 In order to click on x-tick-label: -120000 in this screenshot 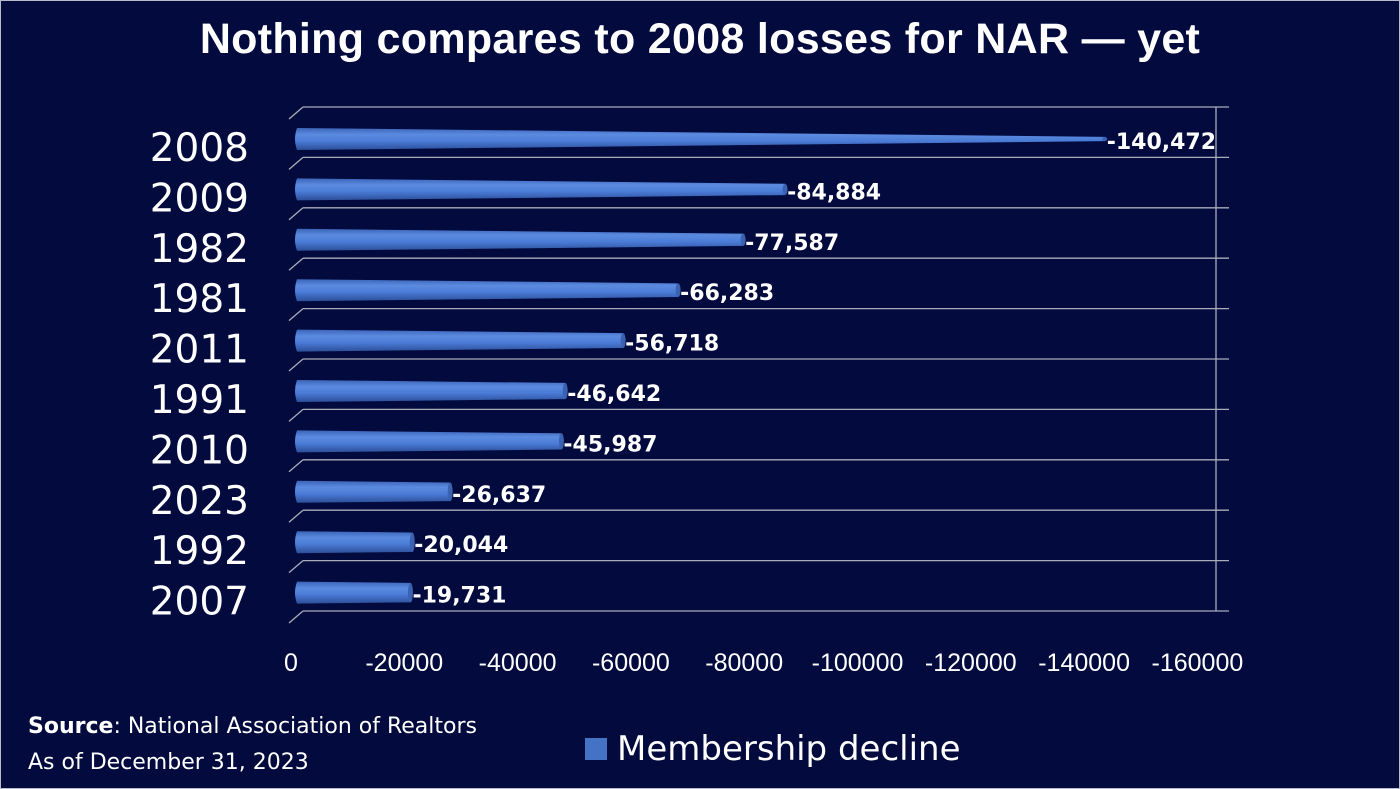, I will do `click(971, 663)`.